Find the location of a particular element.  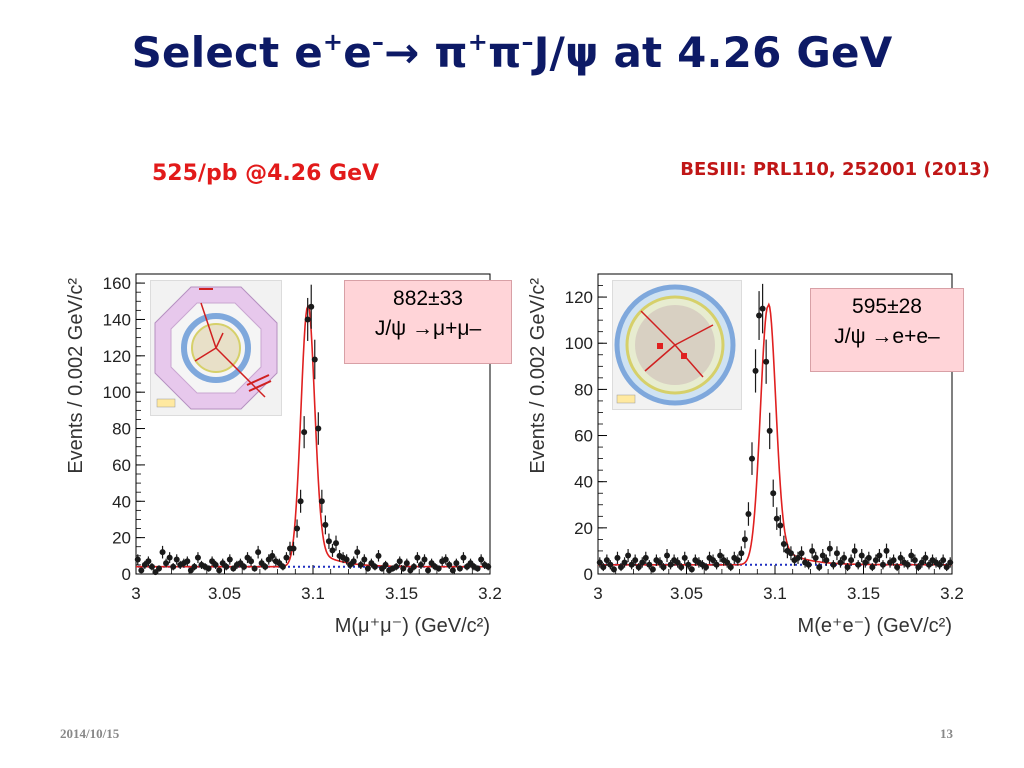

round-event-display-icon is located at coordinates (677, 345).